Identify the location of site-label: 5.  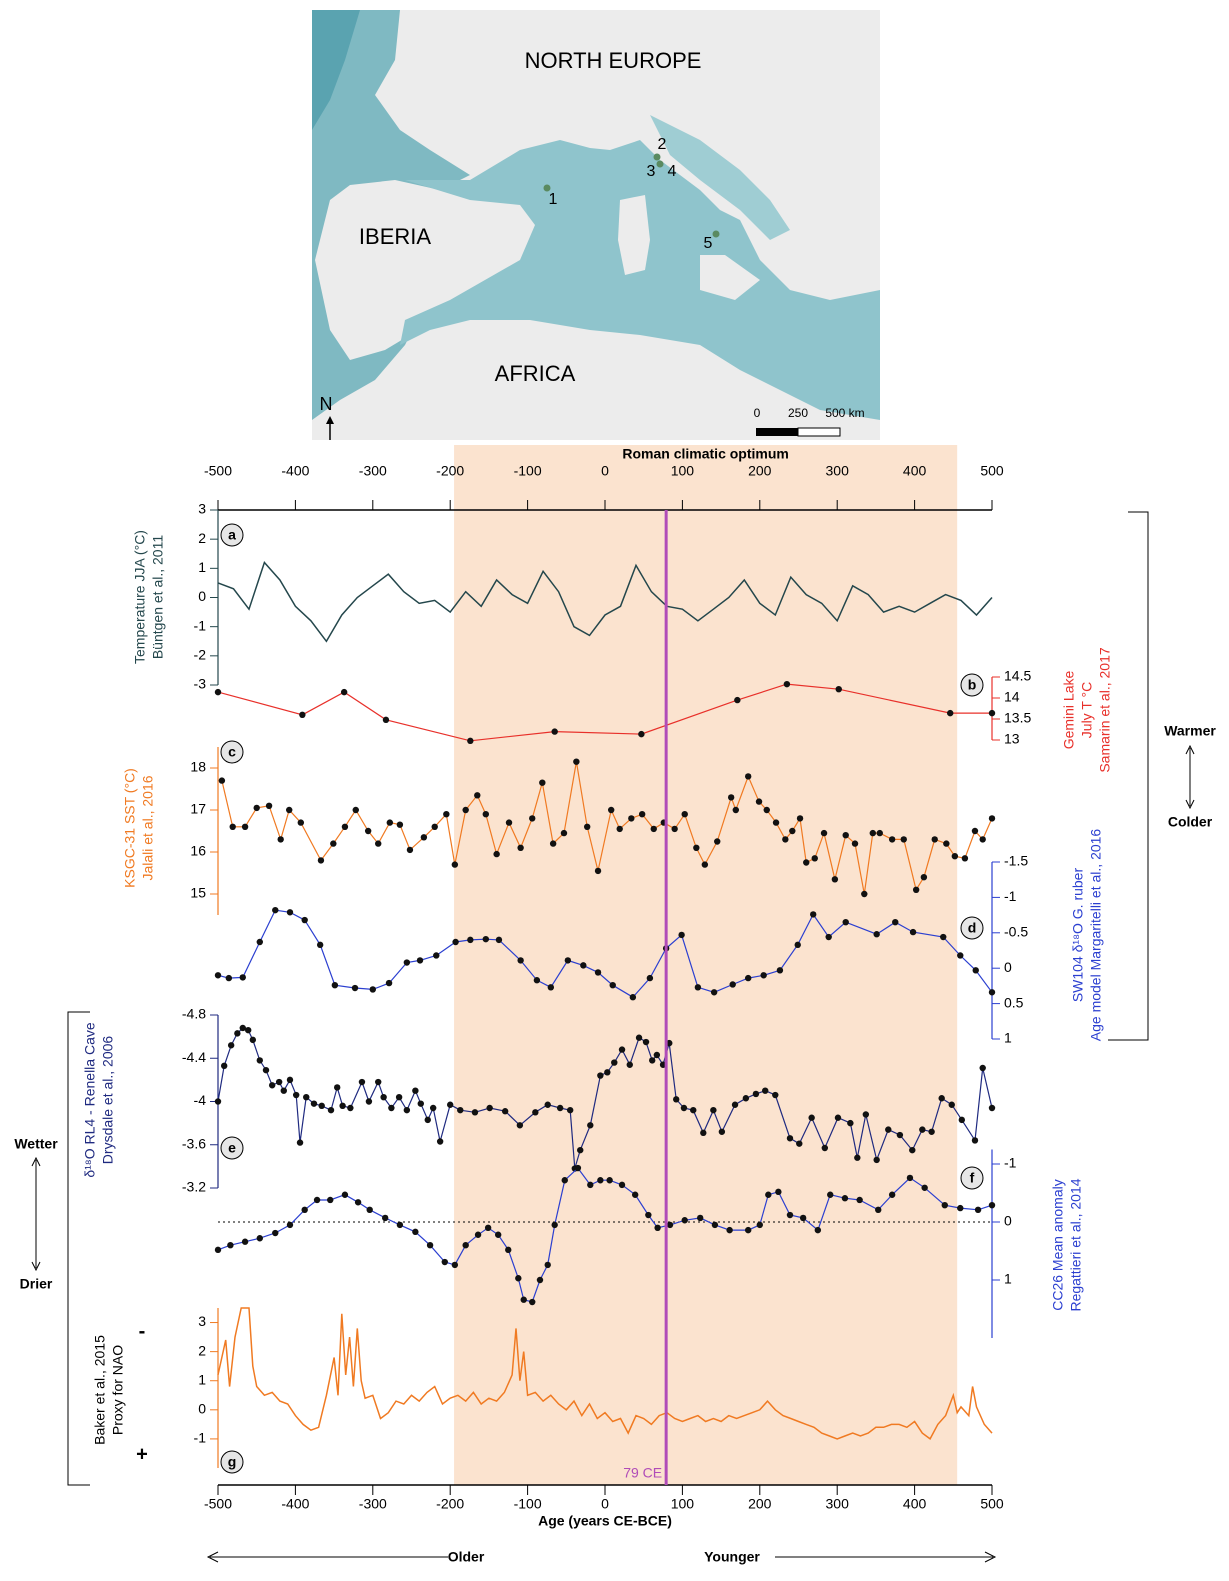
(708, 243).